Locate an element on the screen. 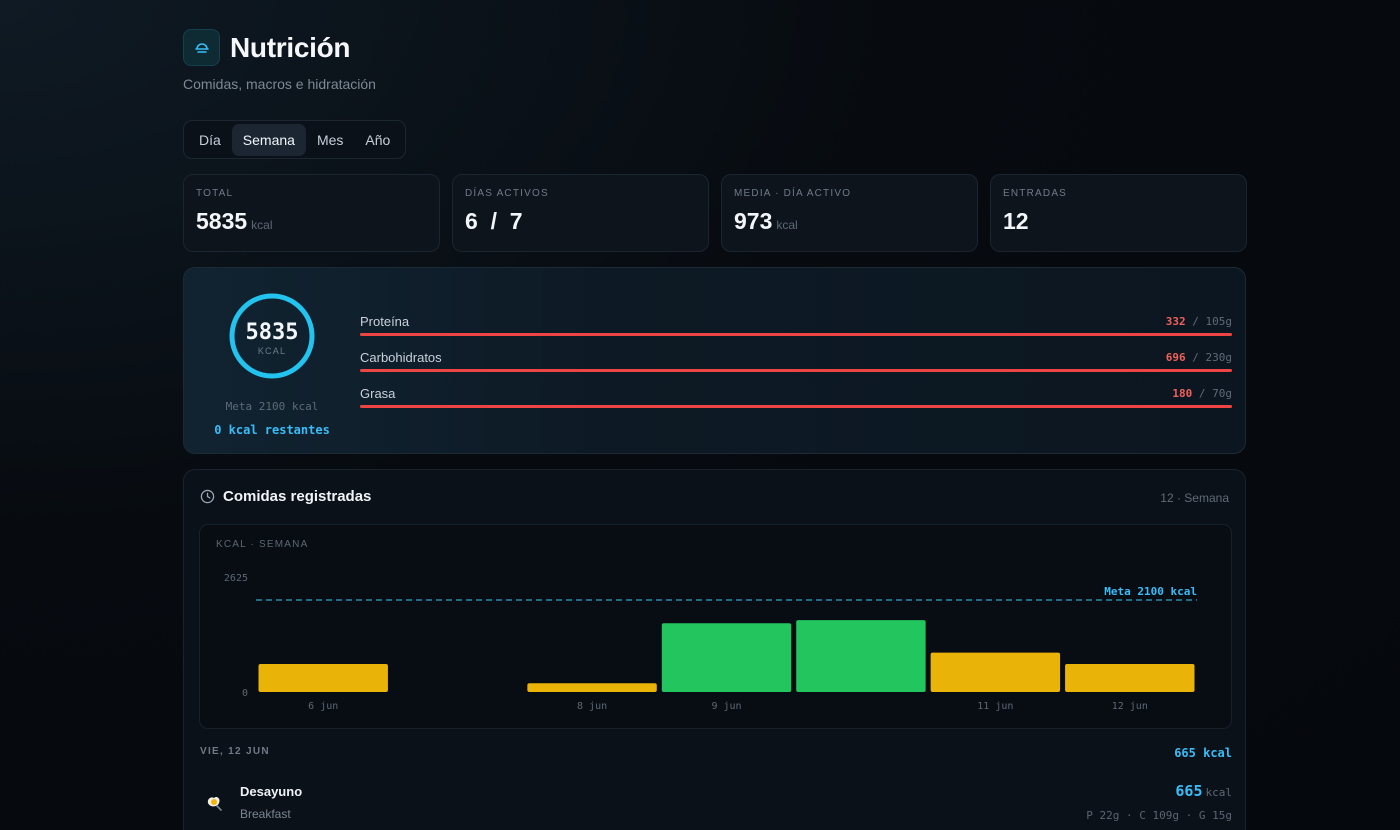 The image size is (1400, 830). stat-label: DÍAS ACTIVOS is located at coordinates (507, 193).